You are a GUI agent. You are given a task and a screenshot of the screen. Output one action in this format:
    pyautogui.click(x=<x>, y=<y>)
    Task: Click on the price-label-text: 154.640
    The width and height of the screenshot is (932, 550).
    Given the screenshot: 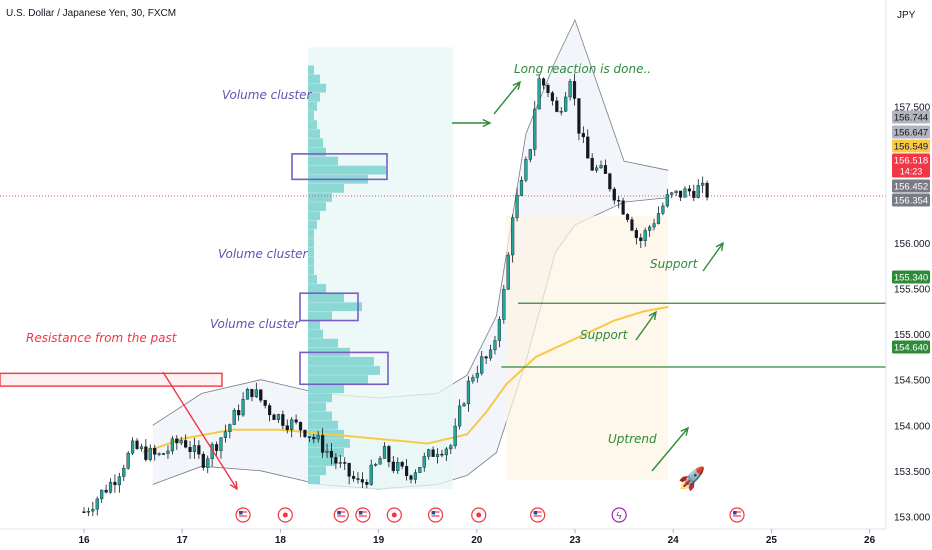 What is the action you would take?
    pyautogui.click(x=911, y=348)
    